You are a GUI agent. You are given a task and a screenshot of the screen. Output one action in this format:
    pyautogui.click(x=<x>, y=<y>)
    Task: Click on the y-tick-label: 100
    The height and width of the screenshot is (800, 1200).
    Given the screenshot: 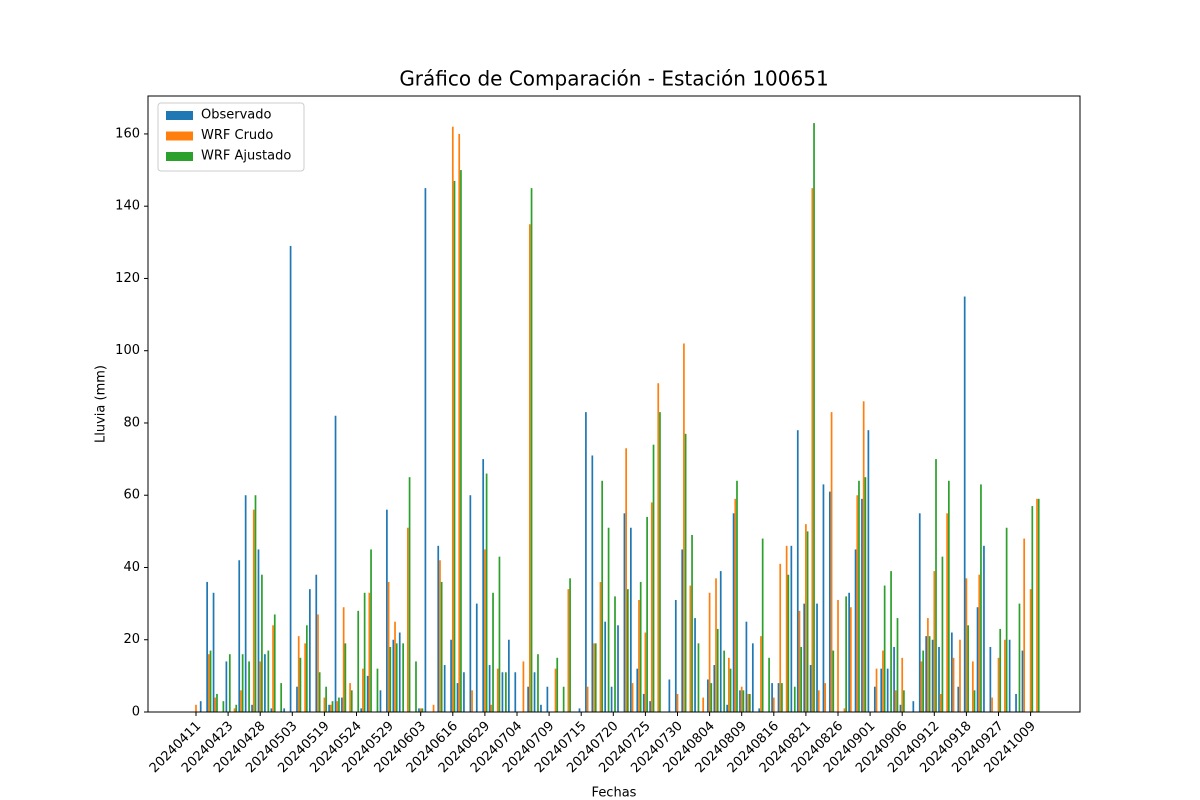 What is the action you would take?
    pyautogui.click(x=127, y=350)
    